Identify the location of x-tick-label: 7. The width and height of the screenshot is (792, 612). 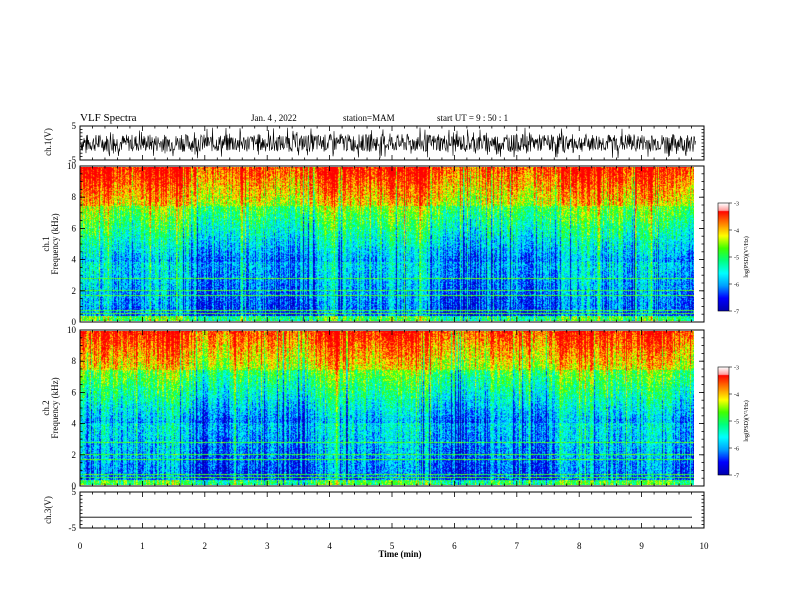
(517, 546).